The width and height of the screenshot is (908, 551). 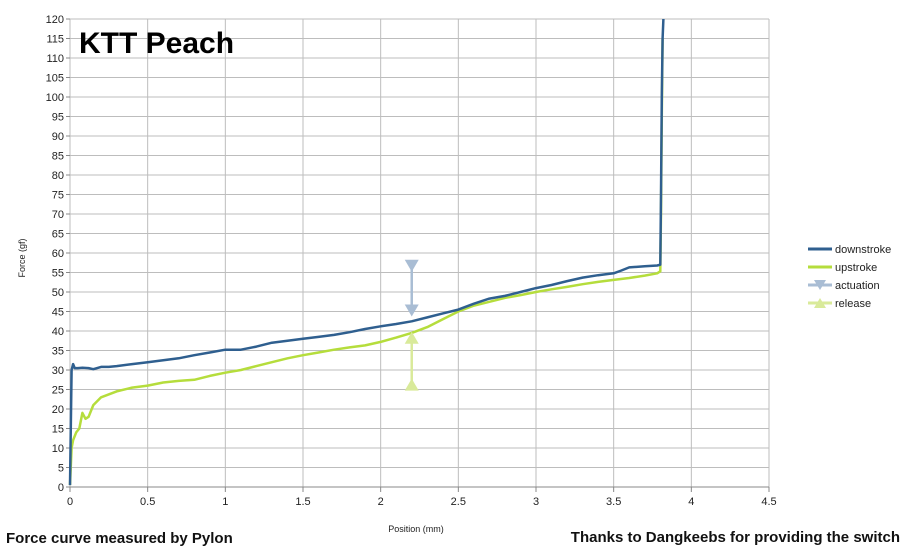 I want to click on y-tick-label: 115, so click(x=55, y=40).